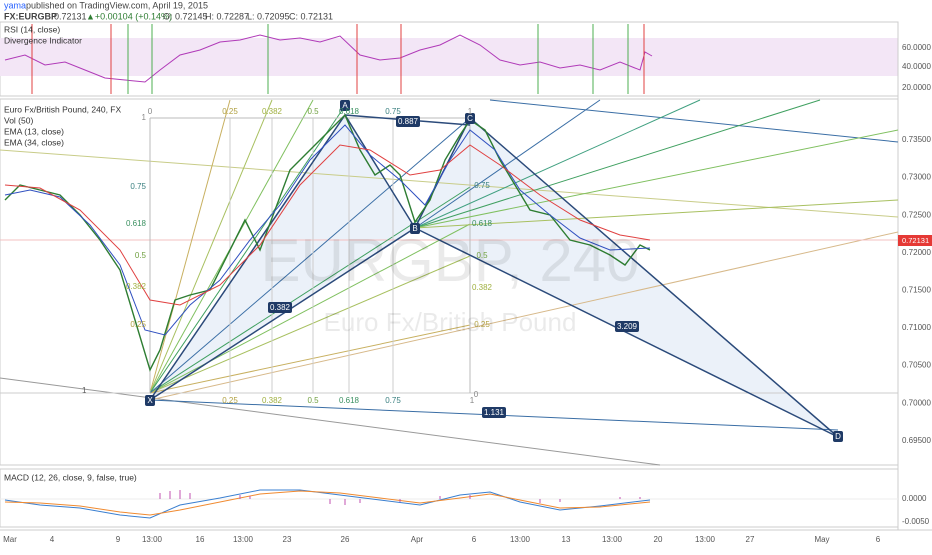 The height and width of the screenshot is (555, 932). I want to click on price-axis-label: 0.70000, so click(916, 402).